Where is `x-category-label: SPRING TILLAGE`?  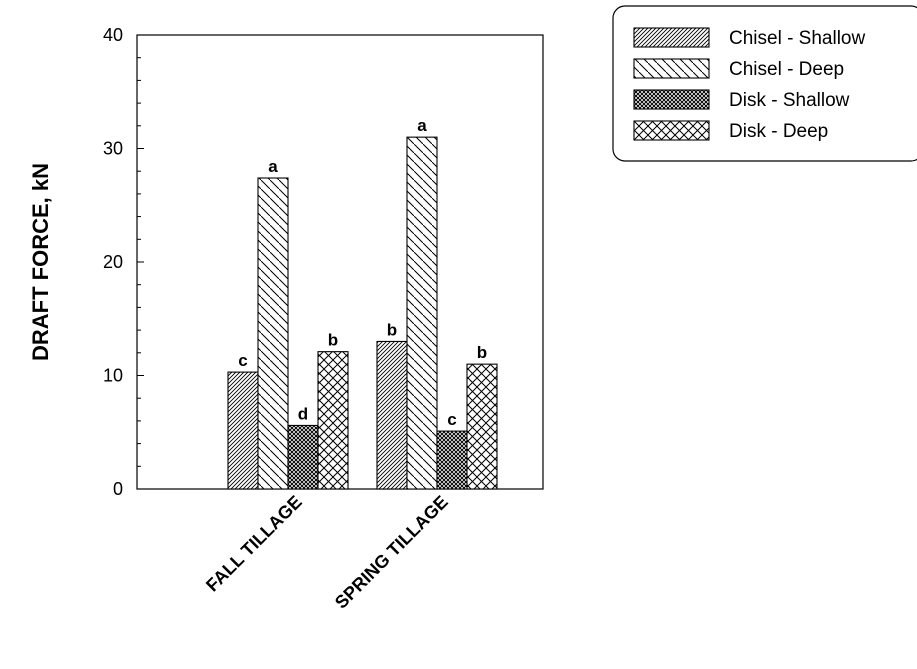
x-category-label: SPRING TILLAGE is located at coordinates (391, 552).